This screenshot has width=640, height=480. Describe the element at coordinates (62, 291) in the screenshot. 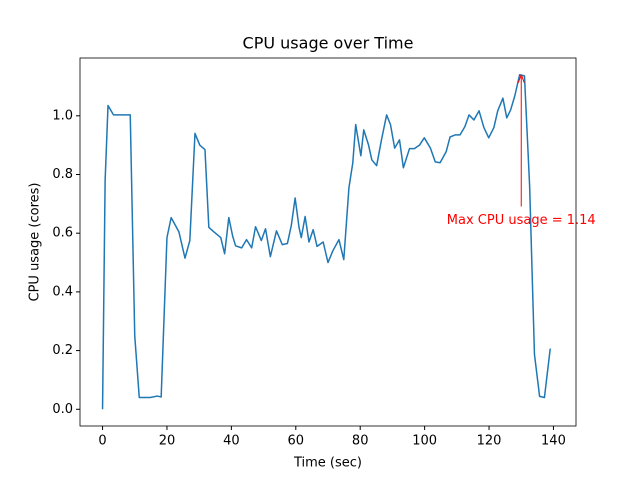

I see `y-tick-label: 0.4` at that location.